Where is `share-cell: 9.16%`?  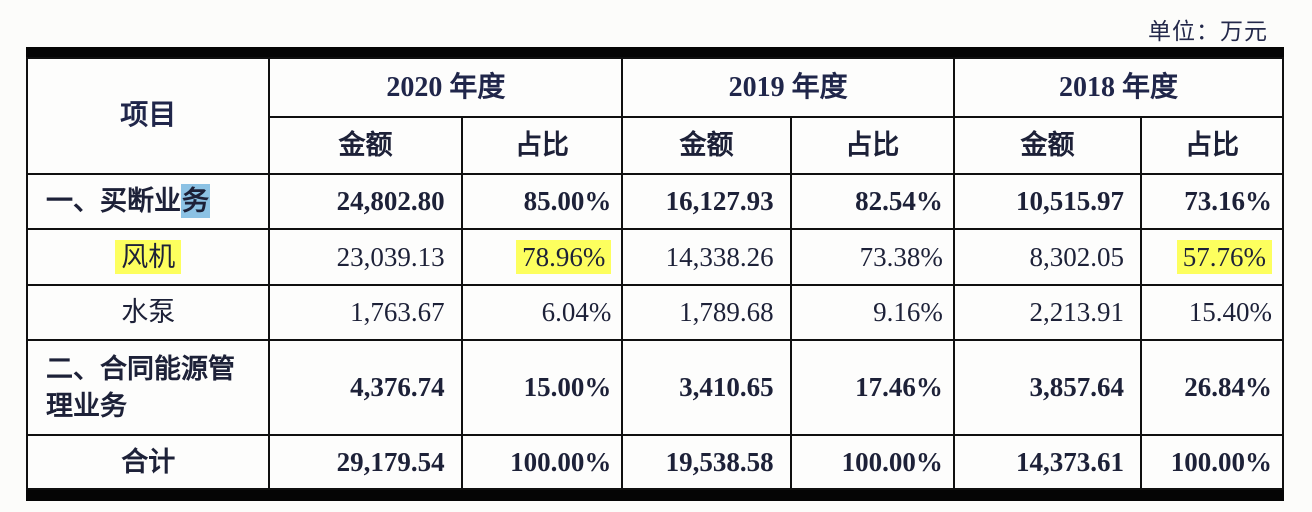
share-cell: 9.16% is located at coordinates (872, 312).